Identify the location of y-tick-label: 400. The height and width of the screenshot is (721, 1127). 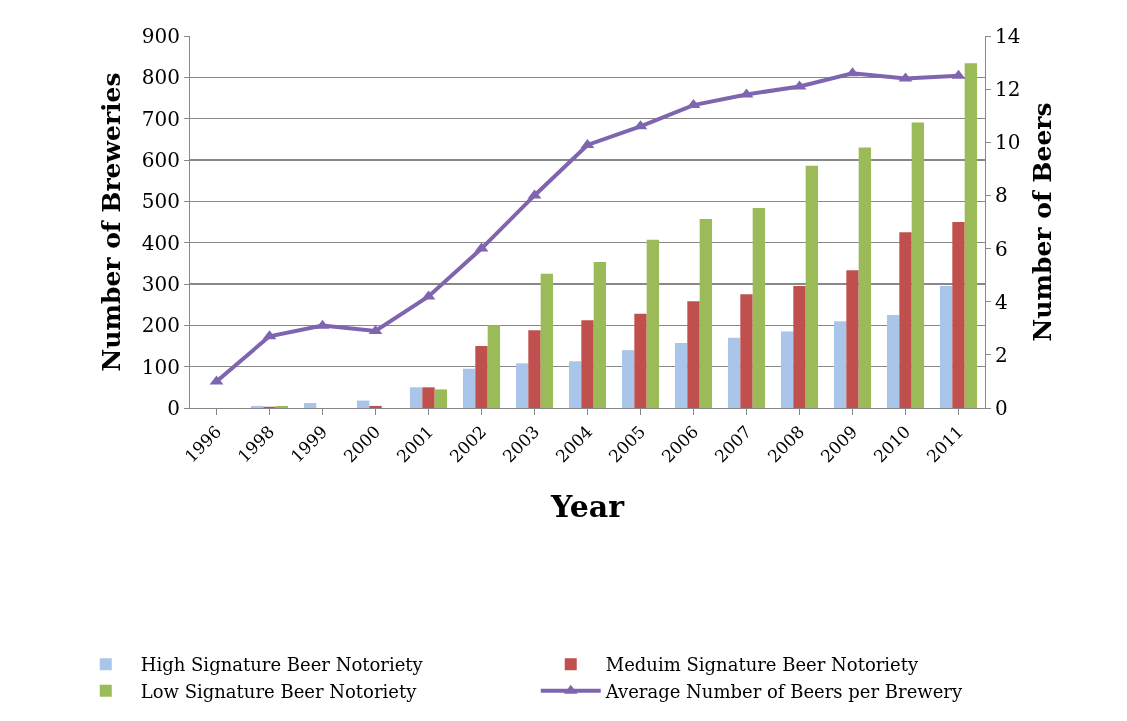
(160, 242).